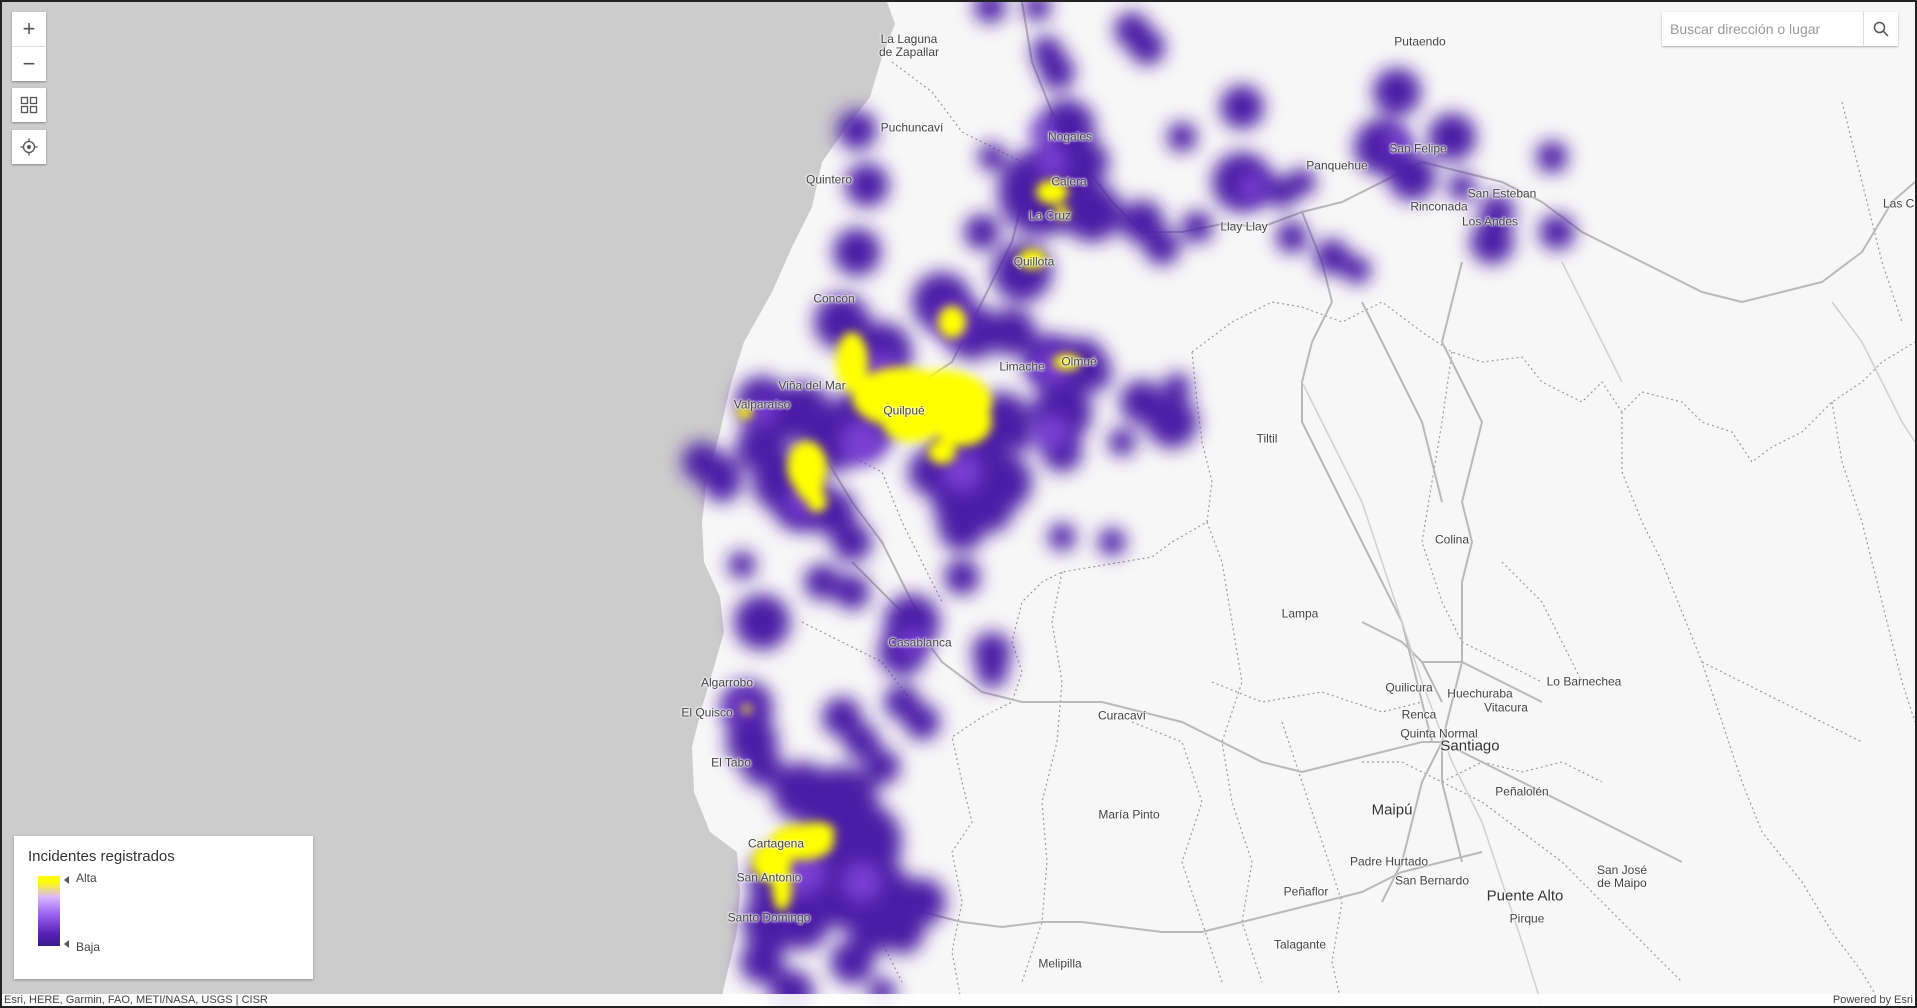 The width and height of the screenshot is (1917, 1008). I want to click on place-label: La Laguna de Zapallar, so click(909, 45).